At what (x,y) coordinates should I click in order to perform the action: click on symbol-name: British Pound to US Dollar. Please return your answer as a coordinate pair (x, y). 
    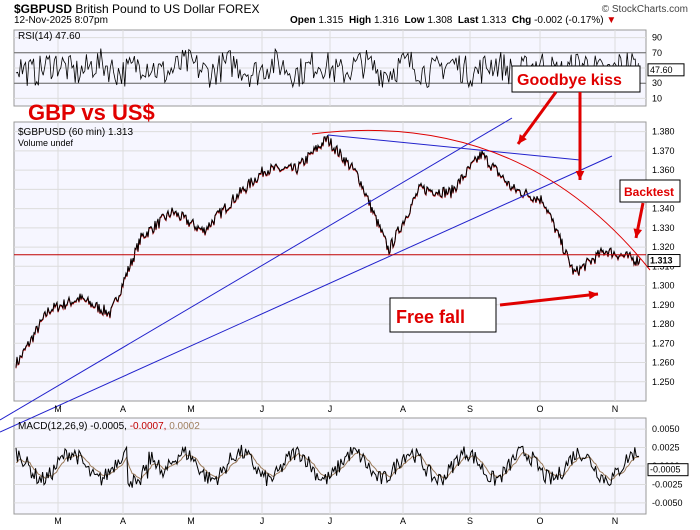
    Looking at the image, I should click on (145, 9).